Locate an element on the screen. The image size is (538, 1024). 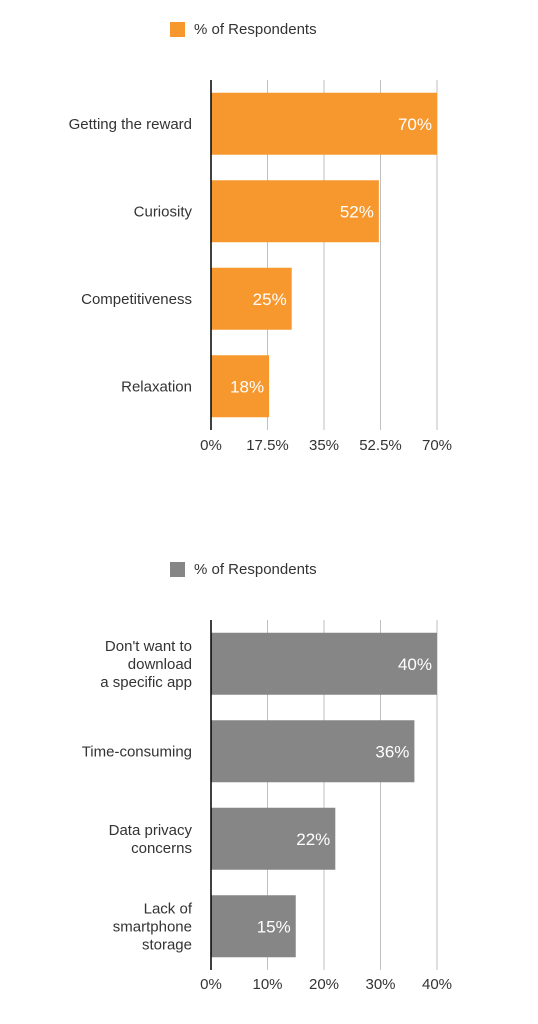
category-label-line: Time-consuming is located at coordinates (137, 751).